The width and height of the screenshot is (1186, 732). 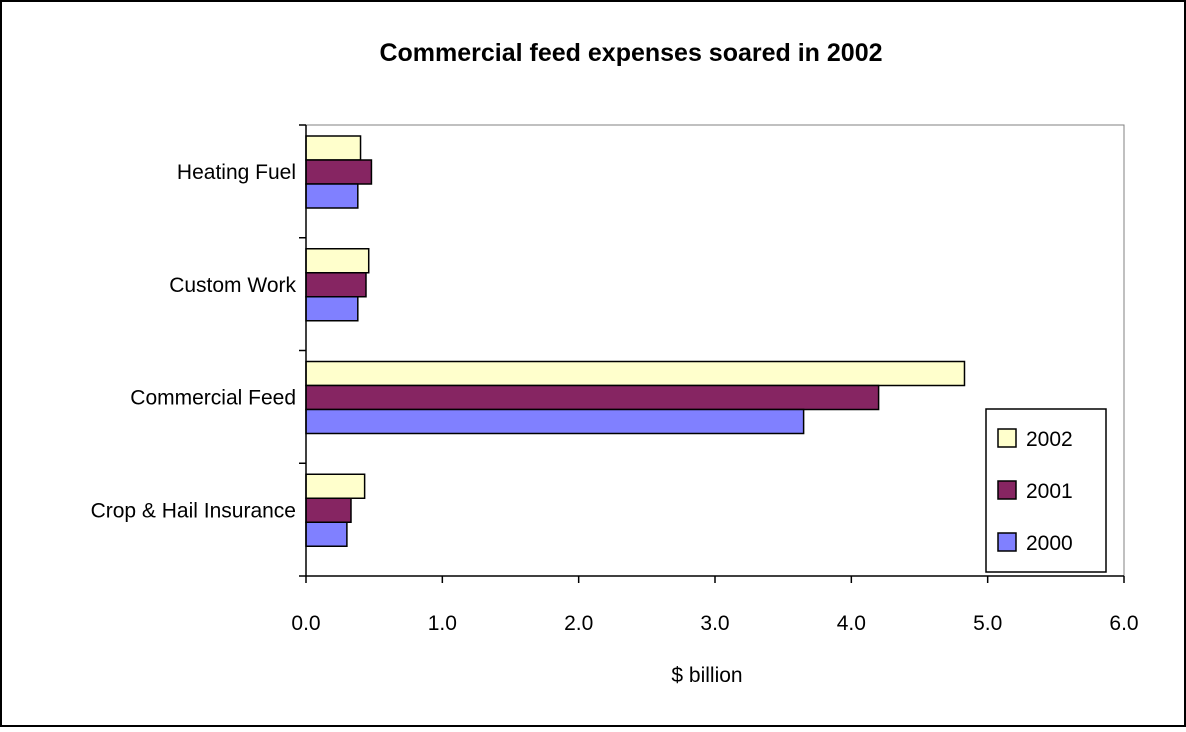 I want to click on chart-title: Commercial feed expenses soared in 2002, so click(x=630, y=53).